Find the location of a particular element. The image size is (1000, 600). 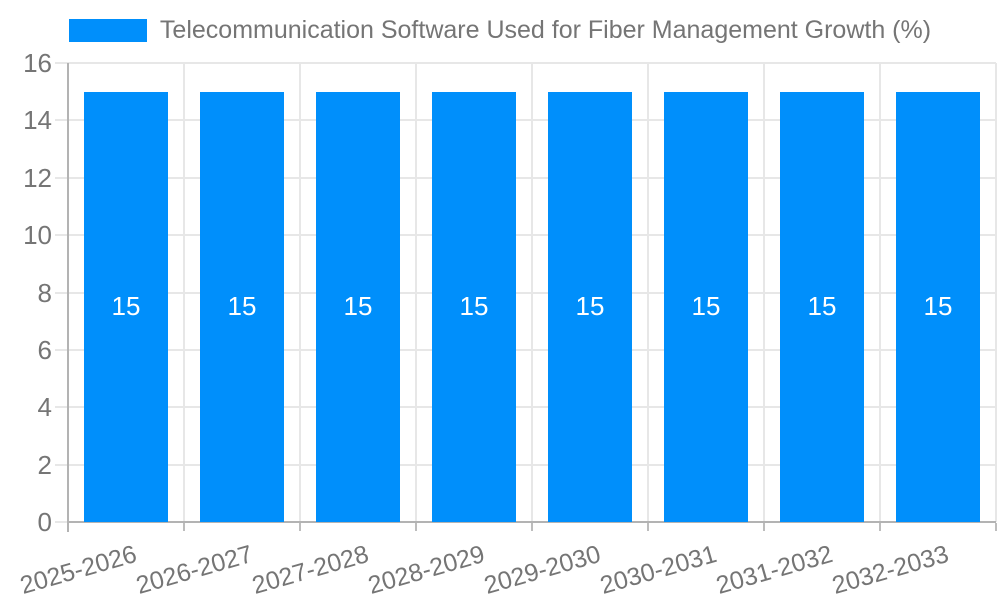

y-axis-tick-label: 12 is located at coordinates (37, 177).